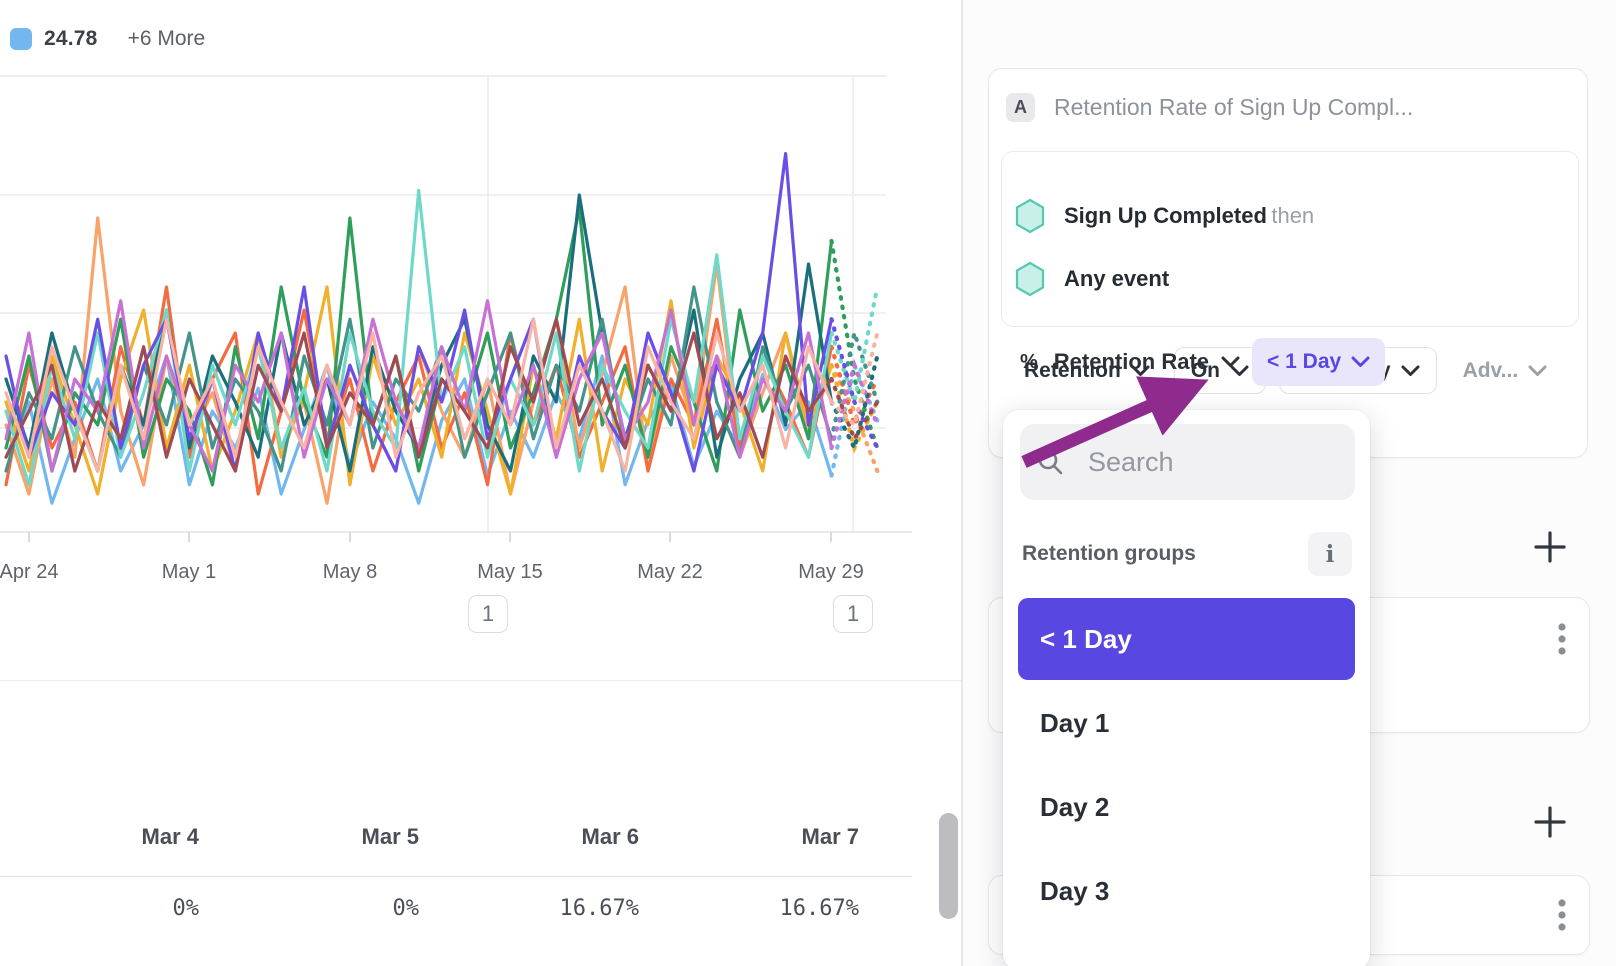 The height and width of the screenshot is (966, 1616). Describe the element at coordinates (1319, 362) in the screenshot. I see `interval-selector: < 1 Day` at that location.